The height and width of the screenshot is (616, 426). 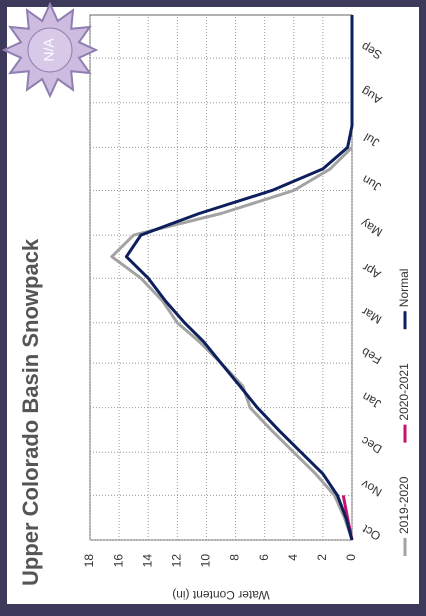 I want to click on y-tick-label: 4, so click(x=293, y=557).